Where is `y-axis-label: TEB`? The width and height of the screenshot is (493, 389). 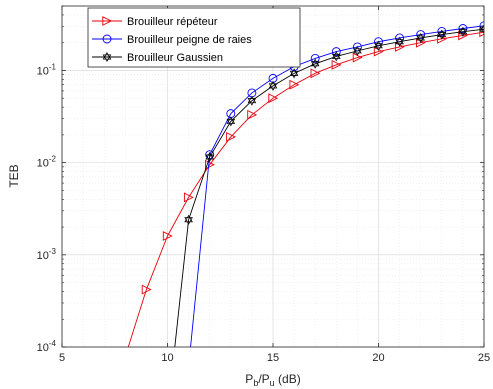
y-axis-label: TEB is located at coordinates (14, 175).